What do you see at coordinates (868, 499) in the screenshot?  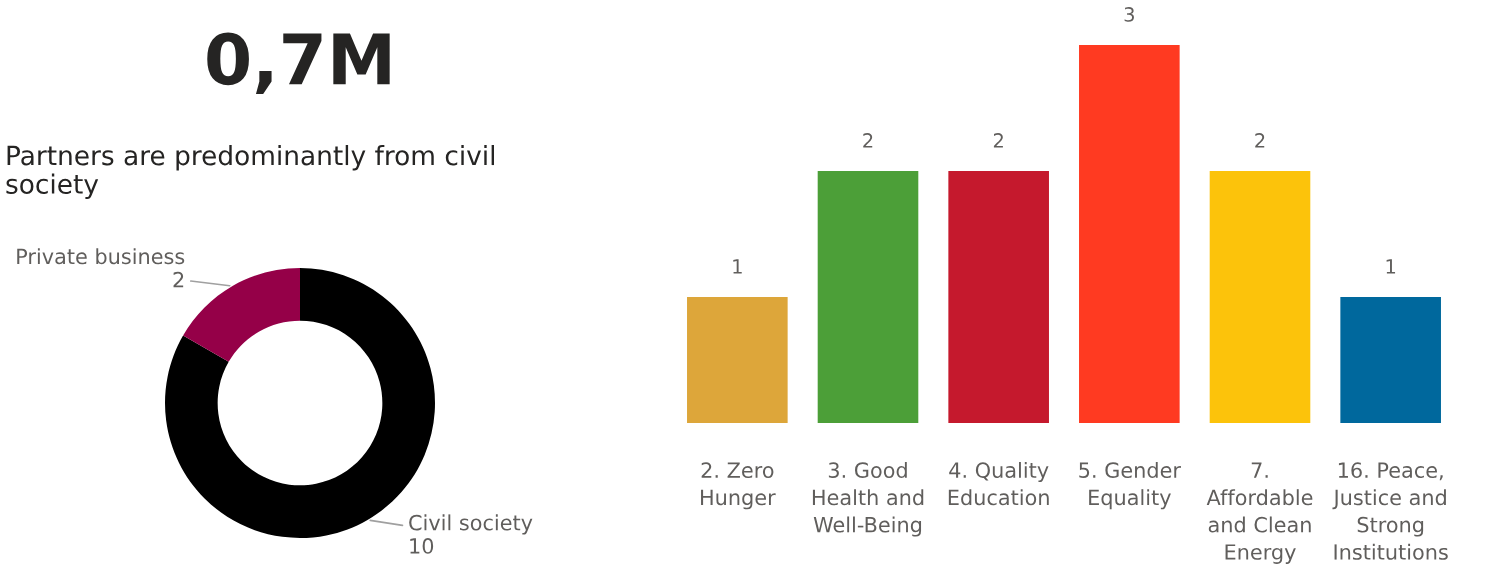 I see `x-tick-label: 3. Good Health and Well-Being` at bounding box center [868, 499].